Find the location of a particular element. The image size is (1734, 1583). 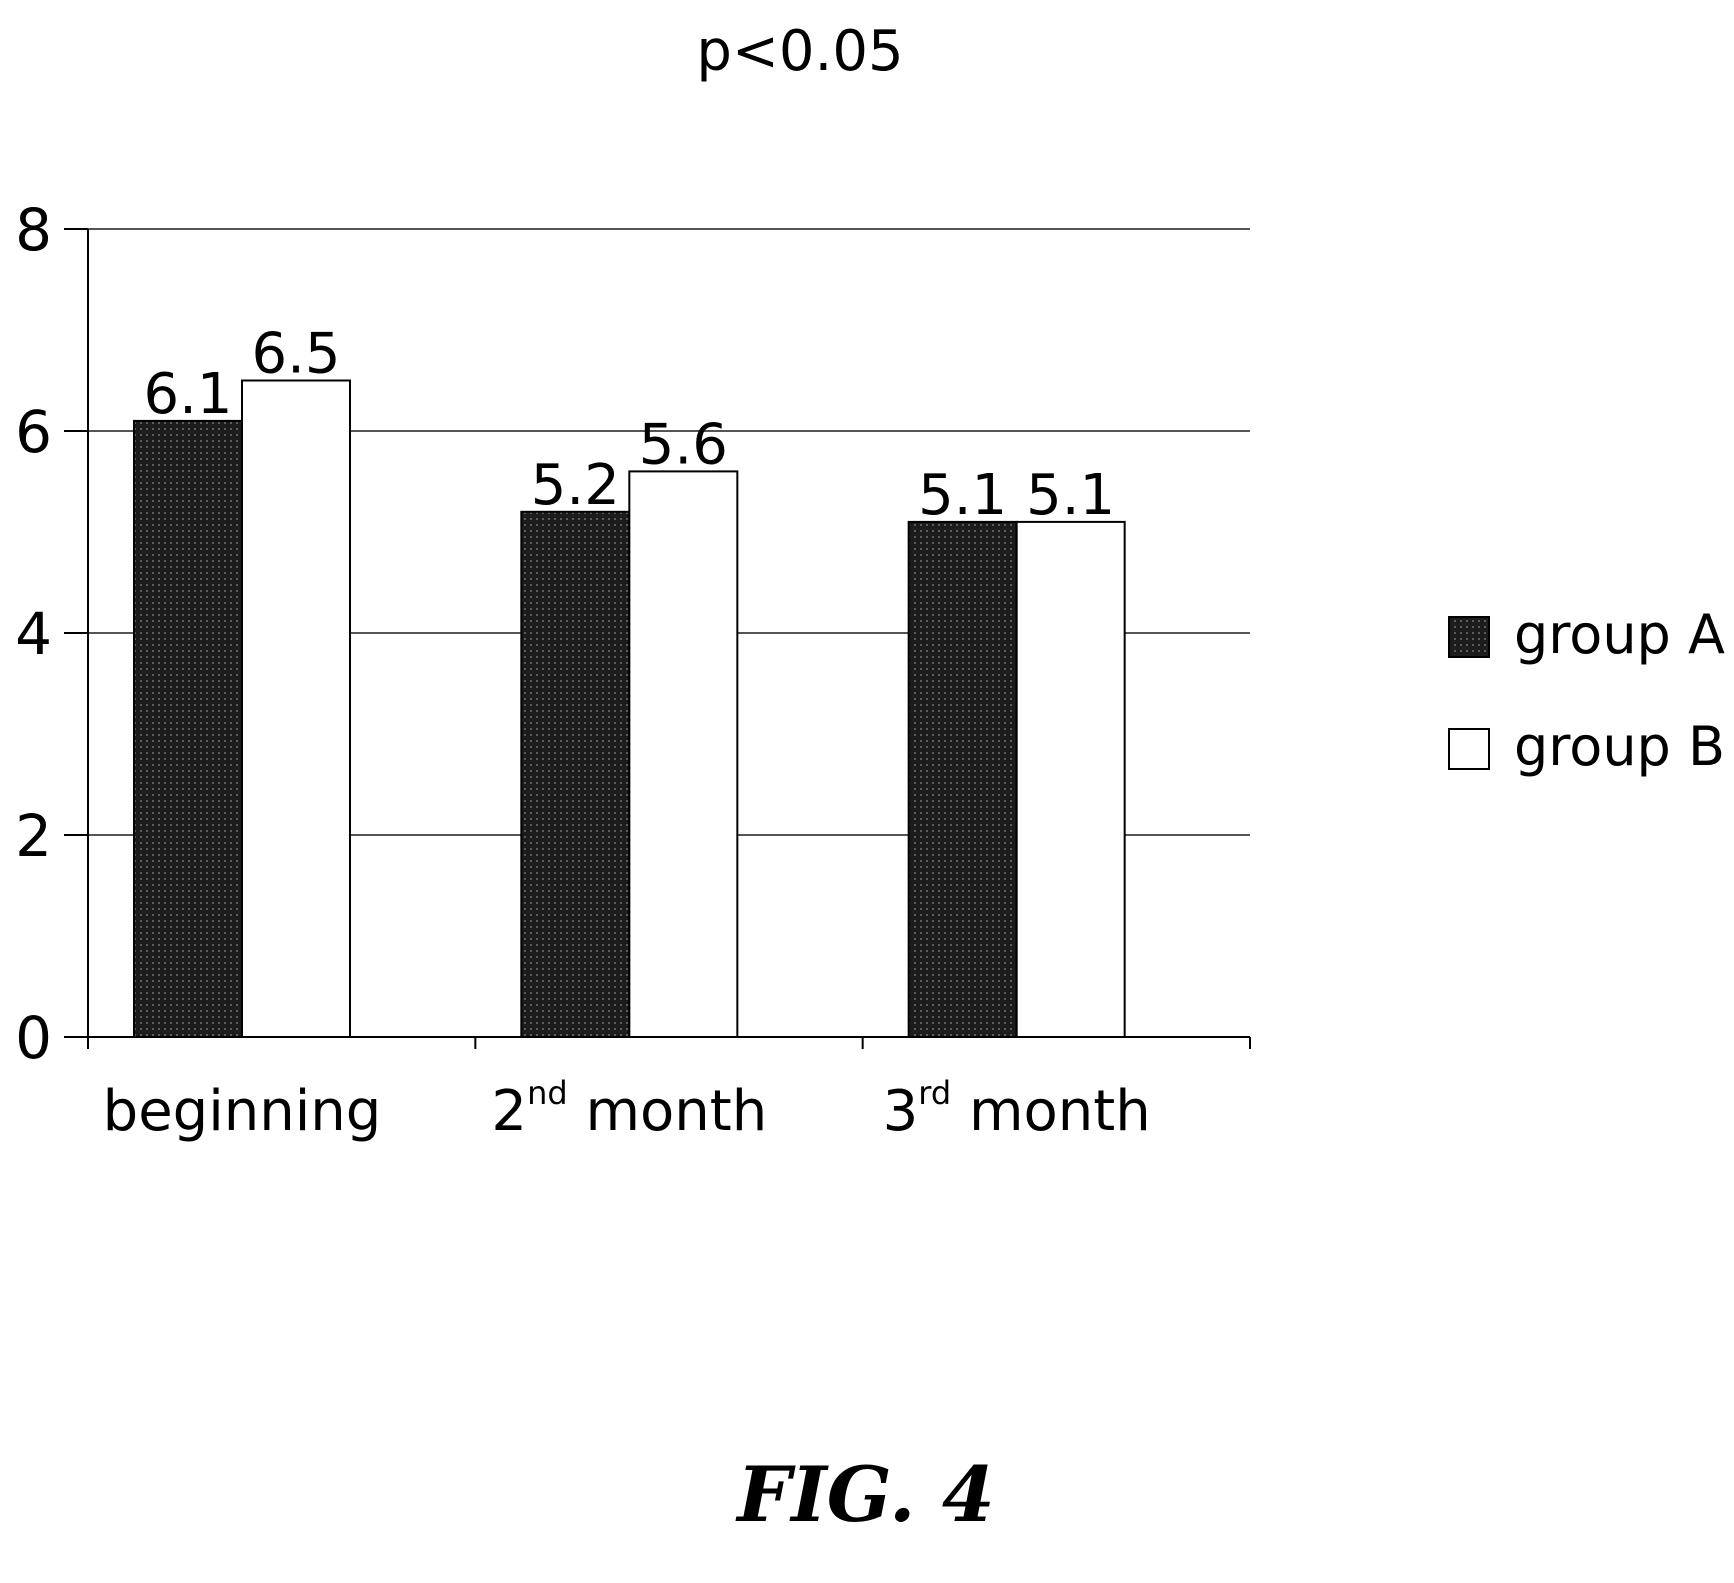

y-tick-label: 8 is located at coordinates (33, 230).